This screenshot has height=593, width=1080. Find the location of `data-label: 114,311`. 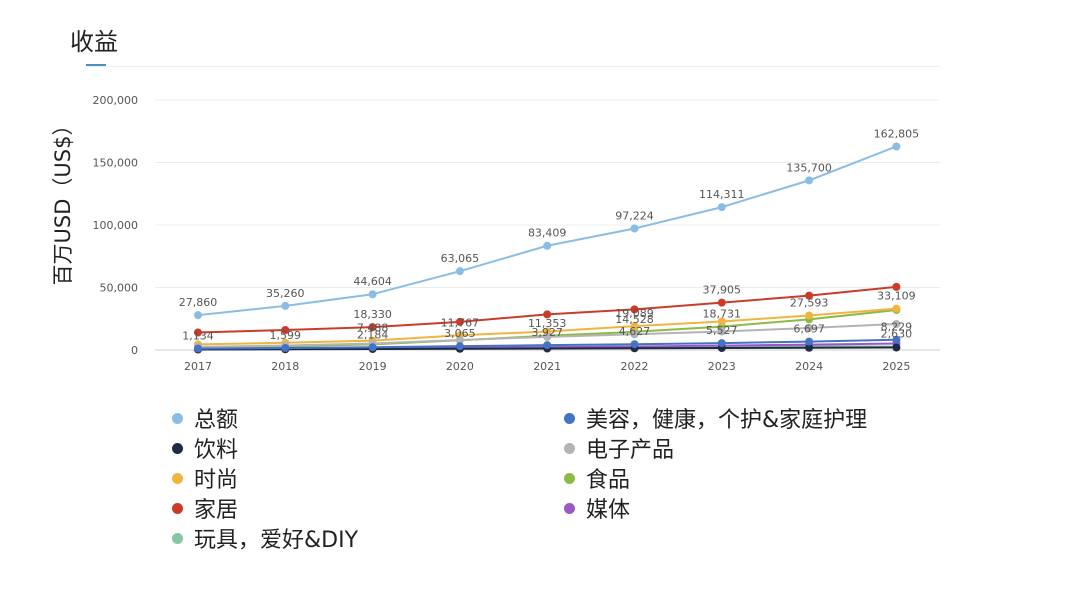

data-label: 114,311 is located at coordinates (722, 194).